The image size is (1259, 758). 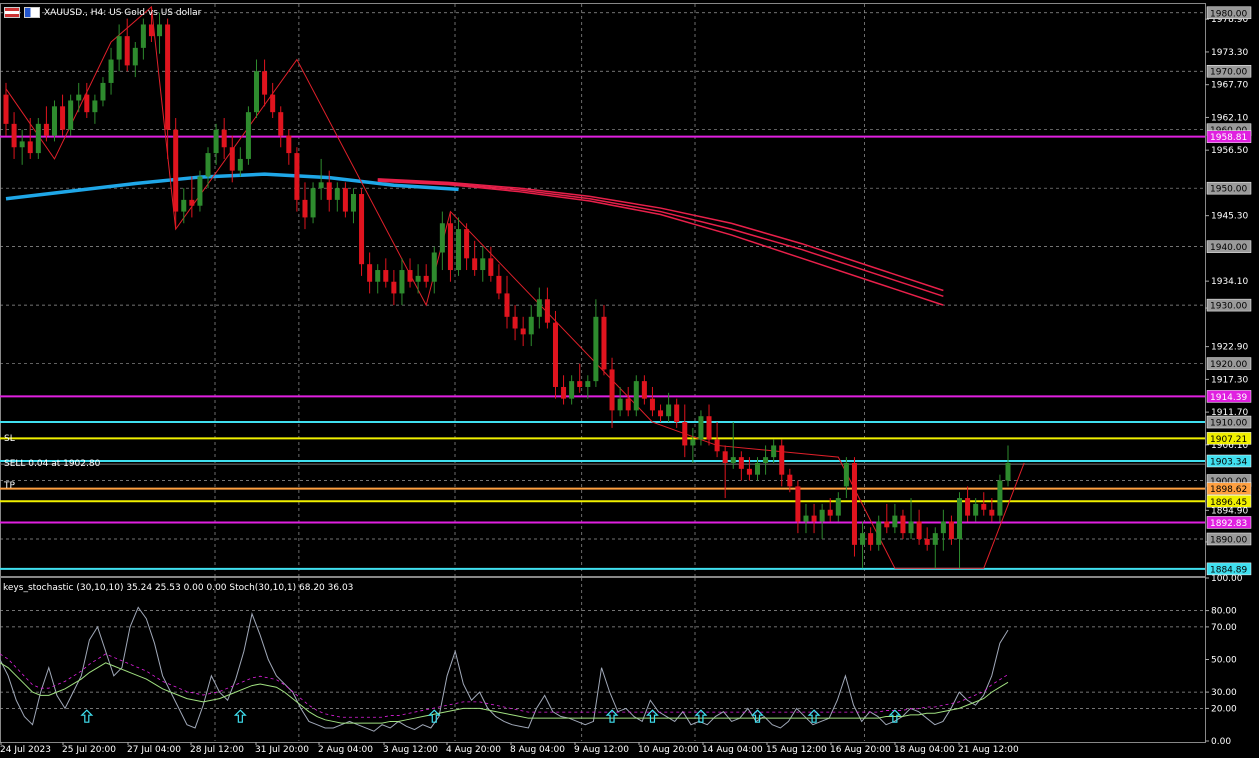 What do you see at coordinates (1224, 628) in the screenshot?
I see `stochastic-tick-label: 70.00` at bounding box center [1224, 628].